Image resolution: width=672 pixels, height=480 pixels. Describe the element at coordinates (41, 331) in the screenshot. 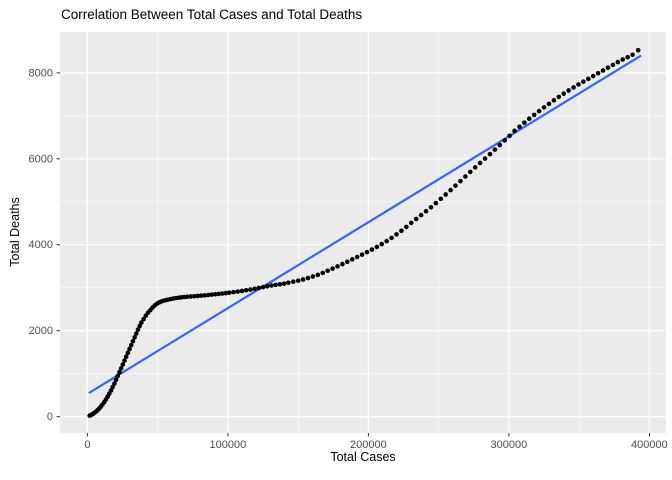

I see `y-tick-label: 2000` at that location.